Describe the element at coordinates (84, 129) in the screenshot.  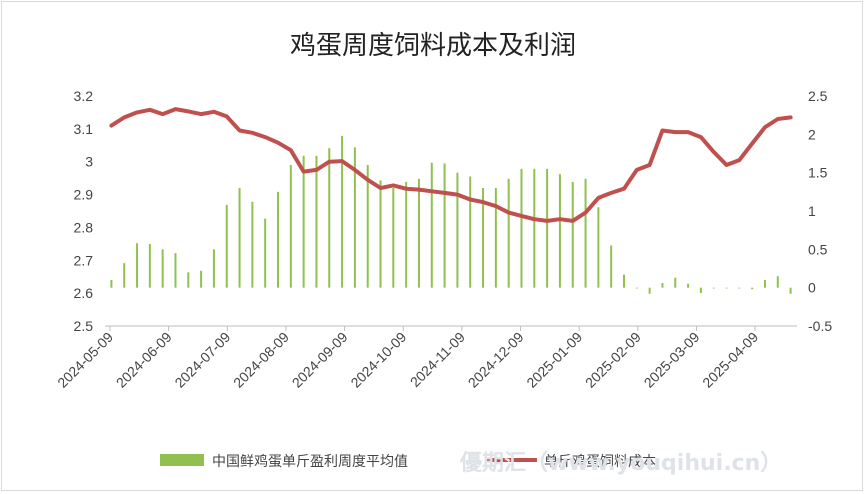
I see `left-tick-label: 3.1` at that location.